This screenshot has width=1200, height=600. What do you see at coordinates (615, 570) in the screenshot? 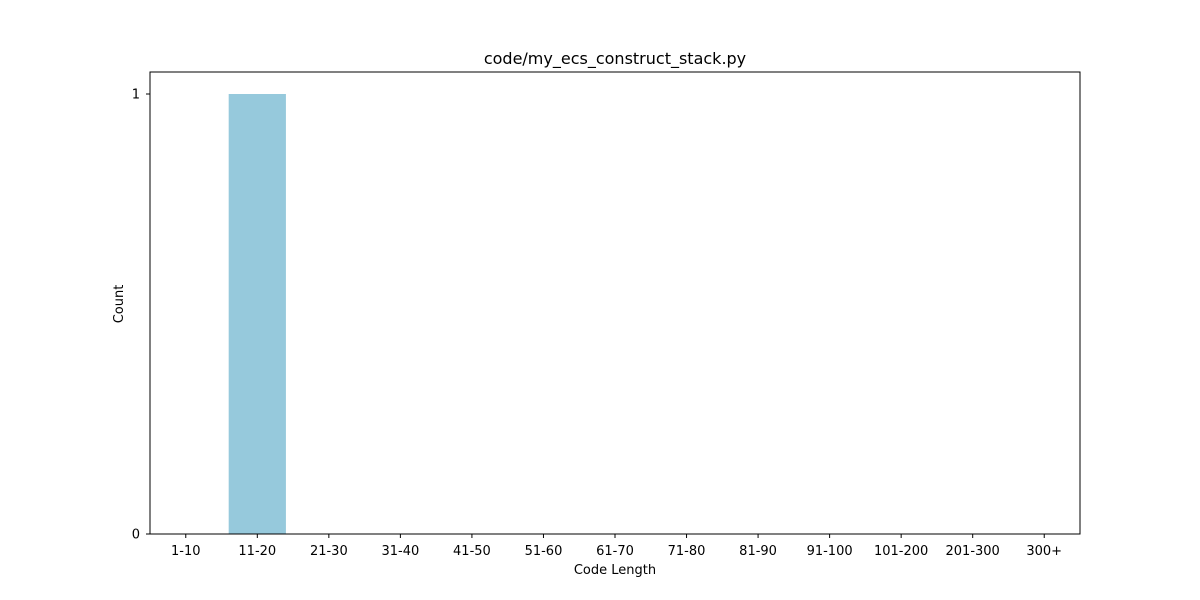
I see `x-axis-label: Code Length` at bounding box center [615, 570].